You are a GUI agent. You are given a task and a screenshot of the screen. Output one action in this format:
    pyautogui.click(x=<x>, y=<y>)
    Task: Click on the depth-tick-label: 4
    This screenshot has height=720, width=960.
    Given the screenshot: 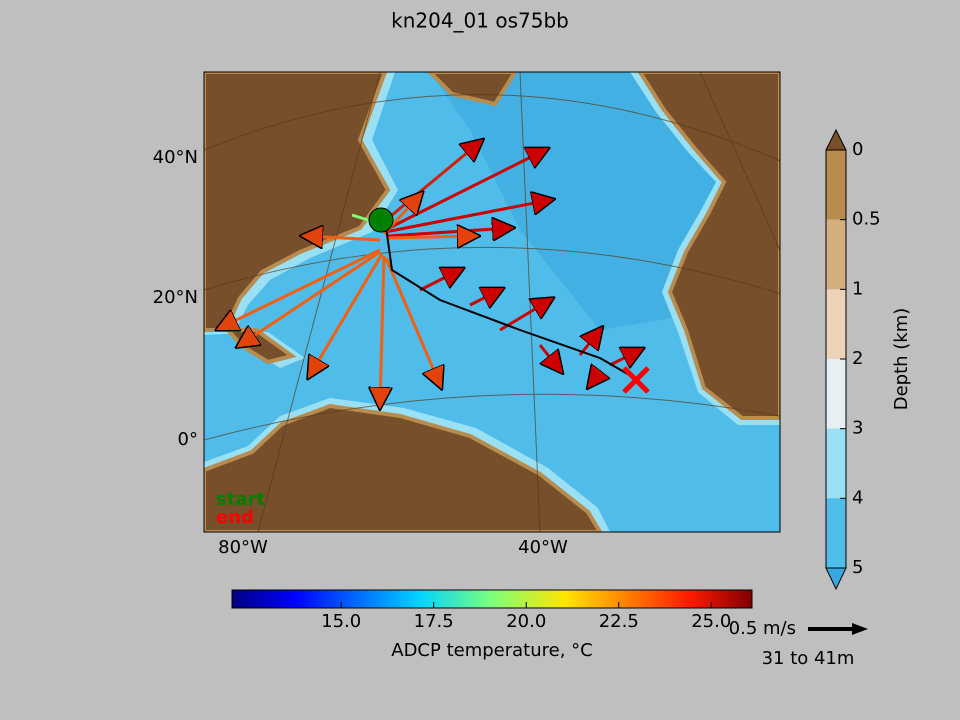 What is the action you would take?
    pyautogui.click(x=857, y=497)
    